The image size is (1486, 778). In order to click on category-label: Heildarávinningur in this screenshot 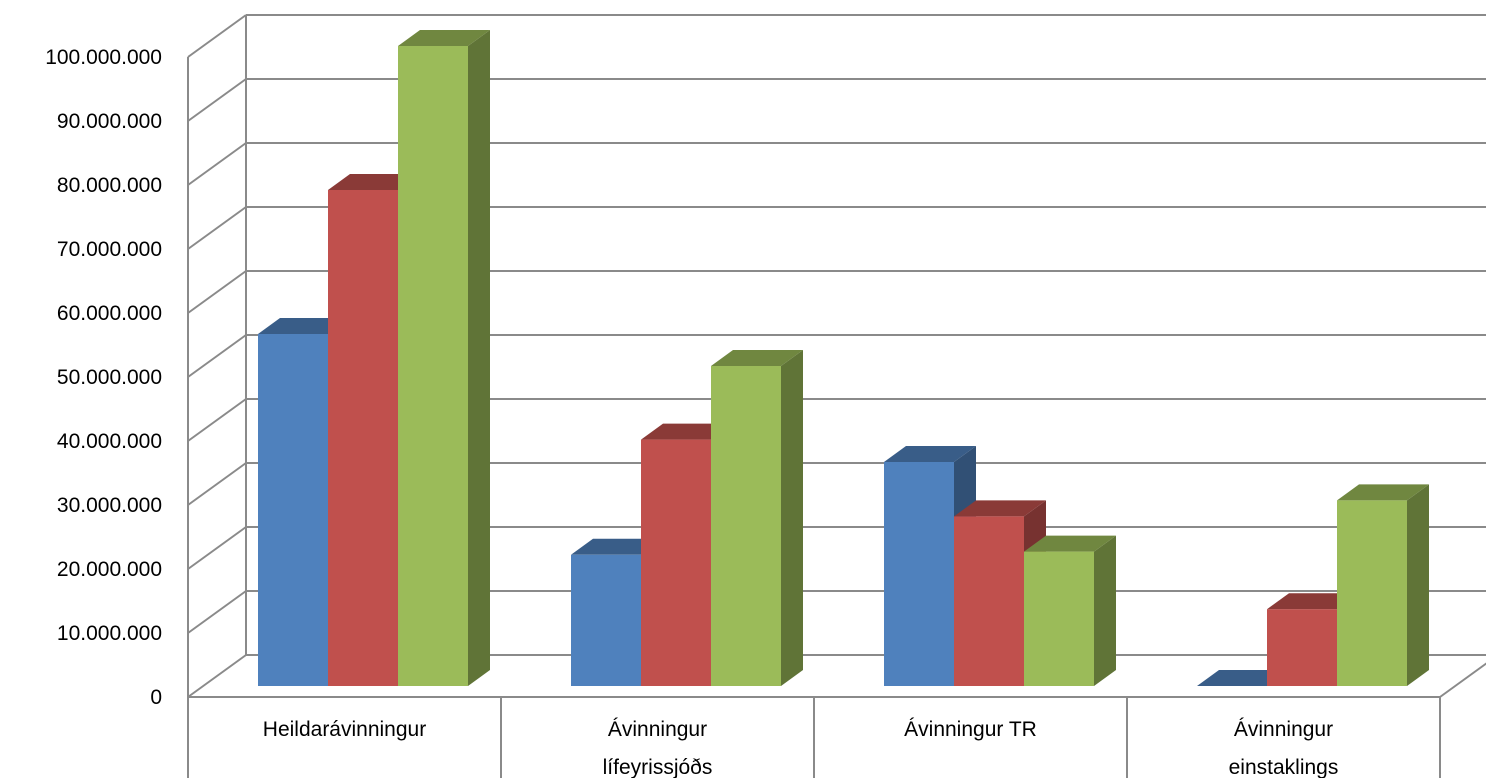, I will do `click(344, 729)`.